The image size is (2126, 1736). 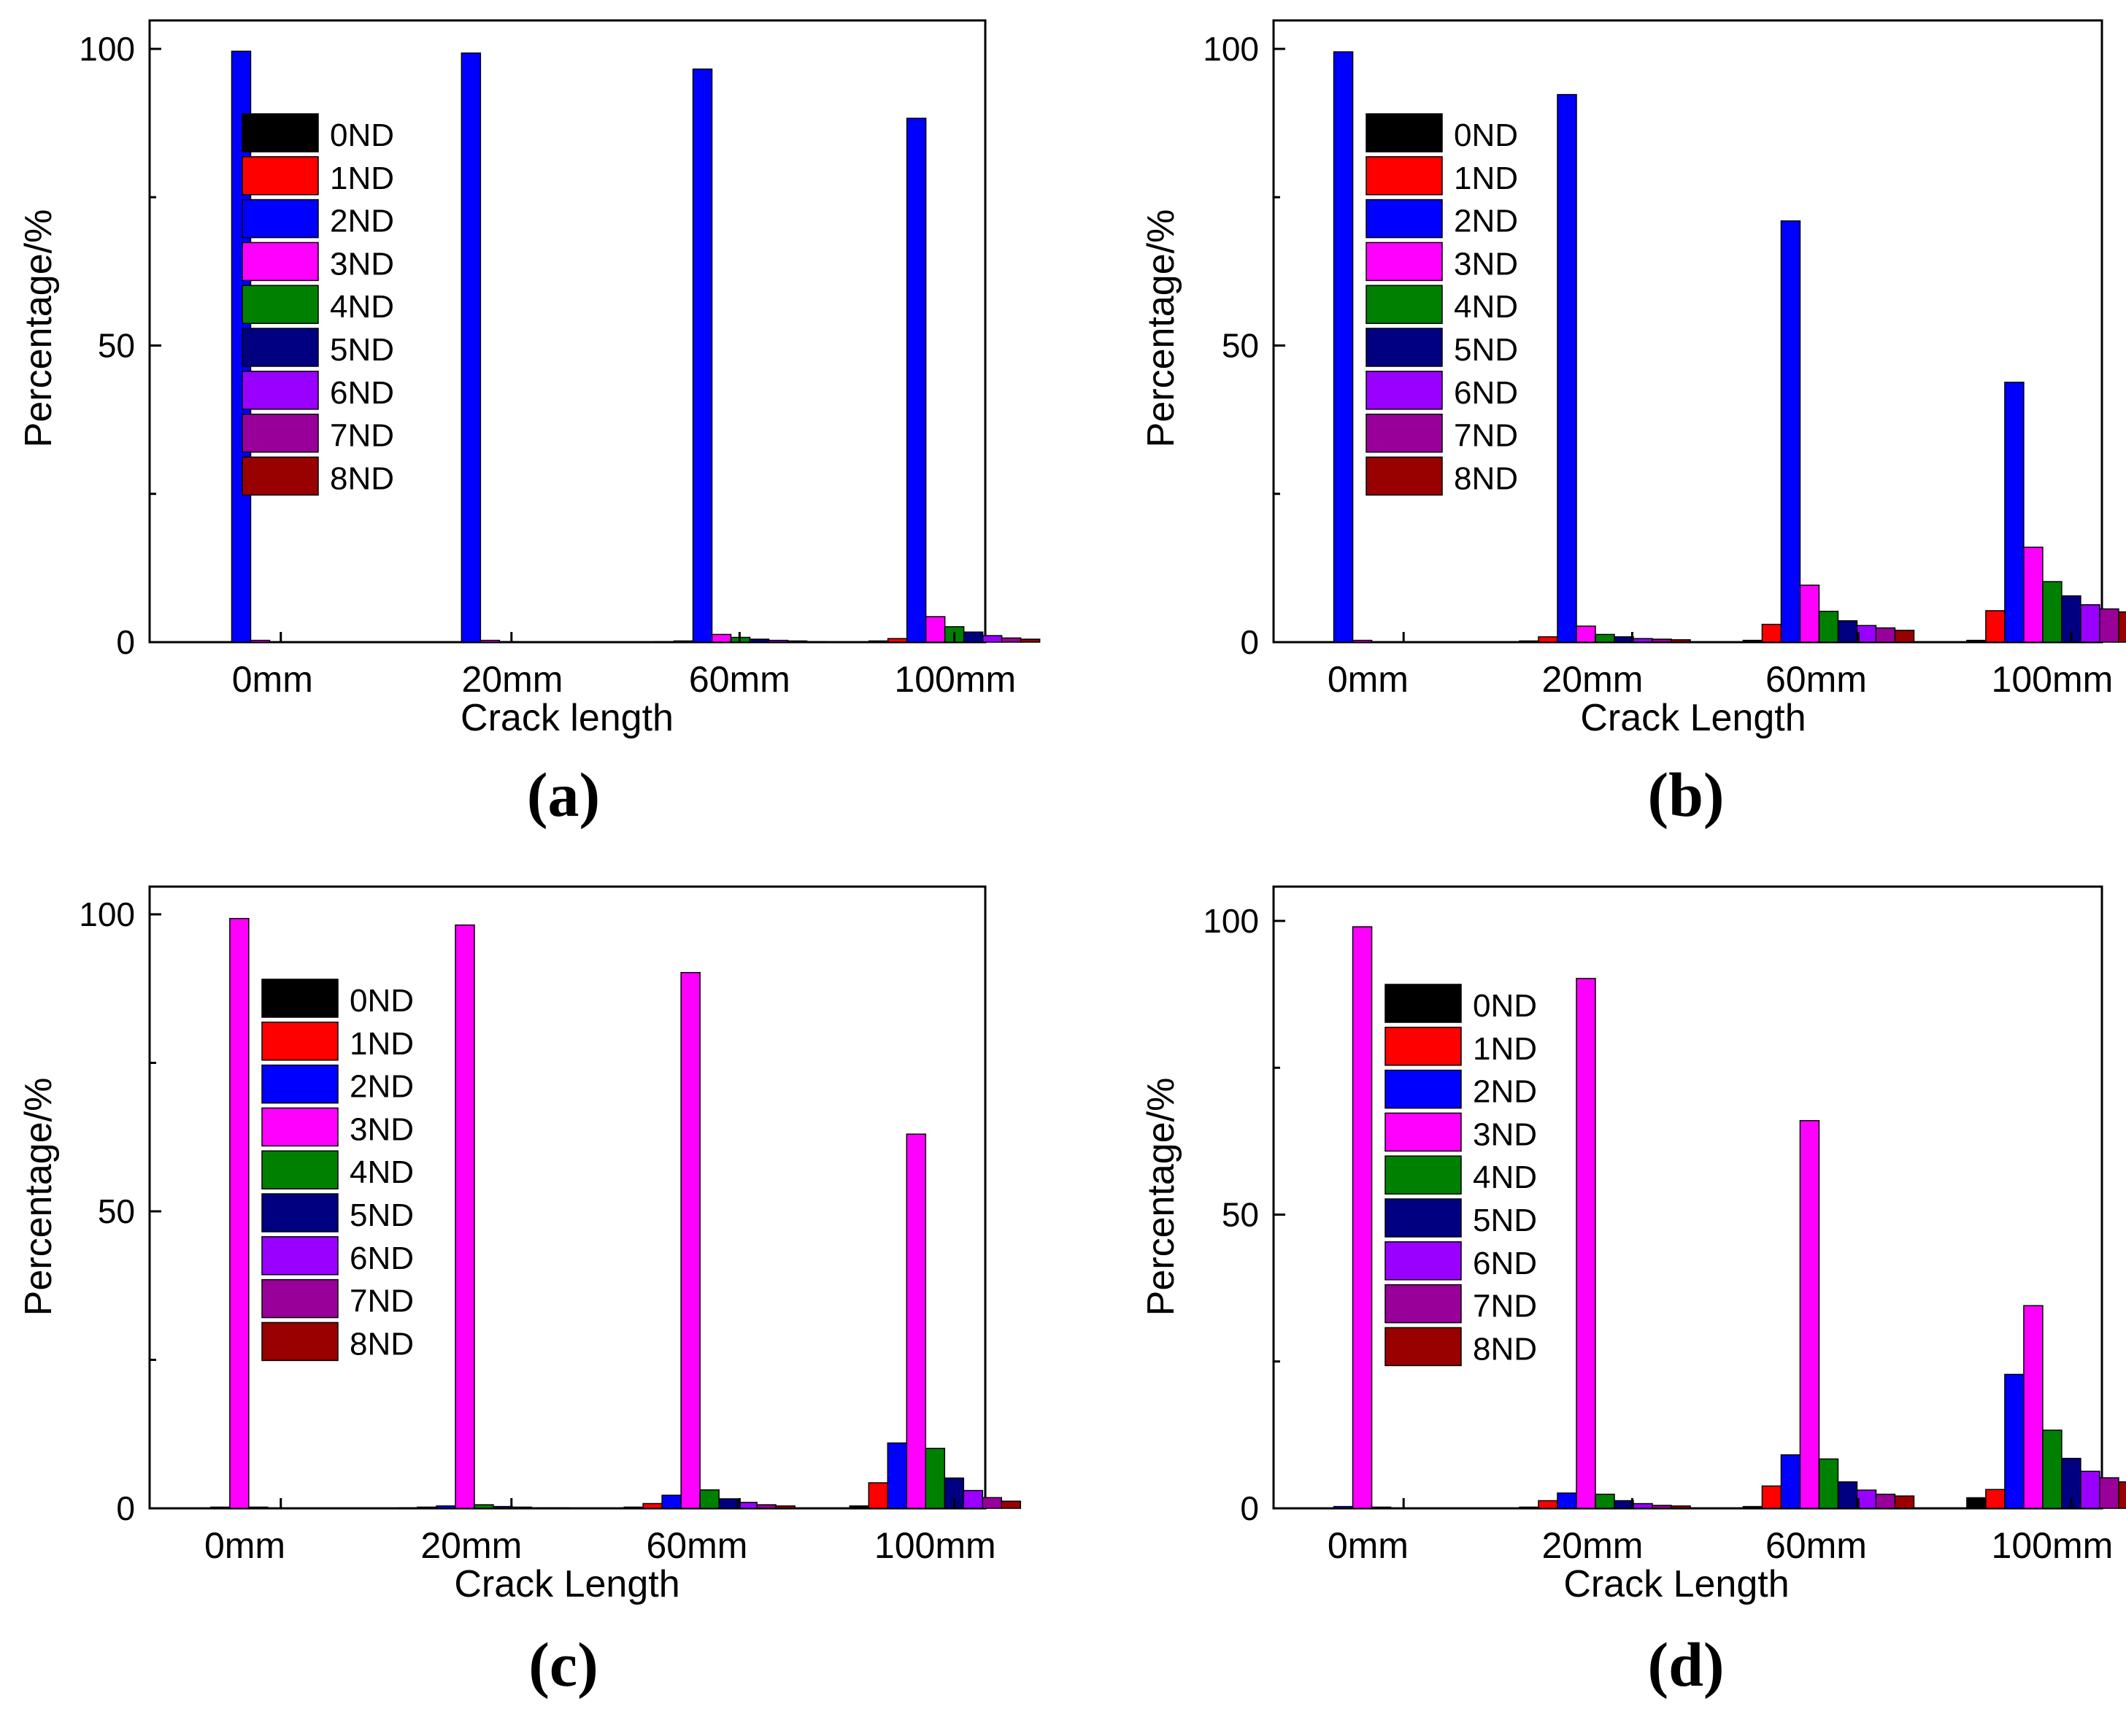 What do you see at coordinates (878, 641) in the screenshot?
I see `bar-0ND-100mm` at bounding box center [878, 641].